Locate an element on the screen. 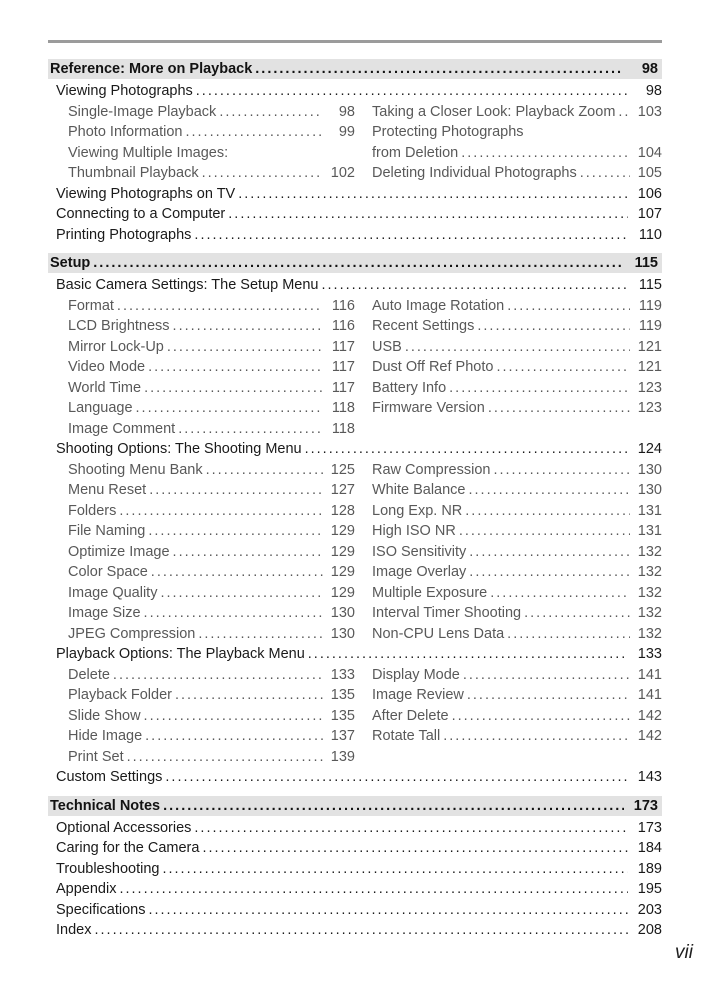 The width and height of the screenshot is (727, 1000). entry-label: Specifications is located at coordinates (101, 909).